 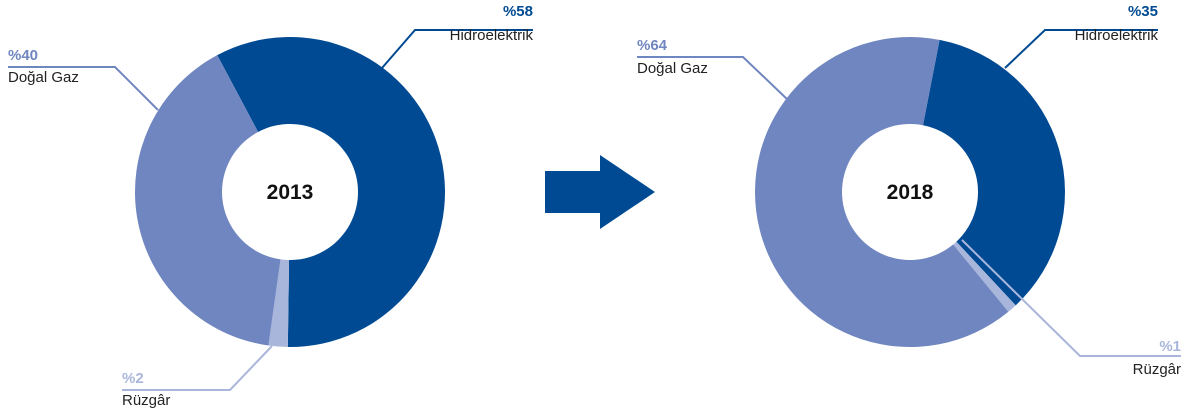 I want to click on value-label: %2, so click(x=133, y=378).